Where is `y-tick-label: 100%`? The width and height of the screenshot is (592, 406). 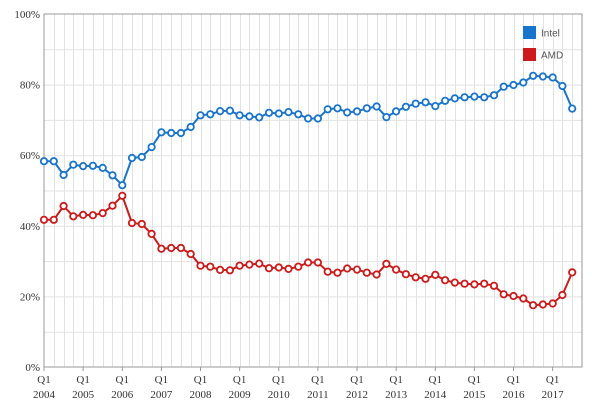 y-tick-label: 100% is located at coordinates (27, 15).